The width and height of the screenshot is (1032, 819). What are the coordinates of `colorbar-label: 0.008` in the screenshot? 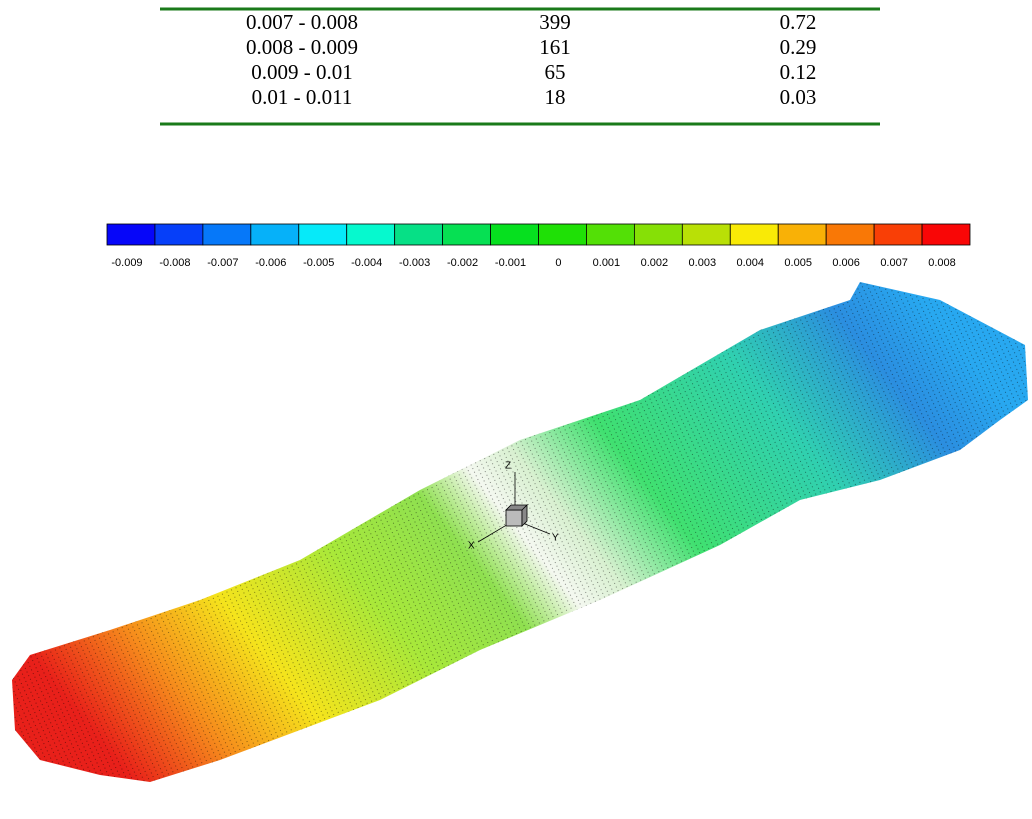 It's located at (942, 263).